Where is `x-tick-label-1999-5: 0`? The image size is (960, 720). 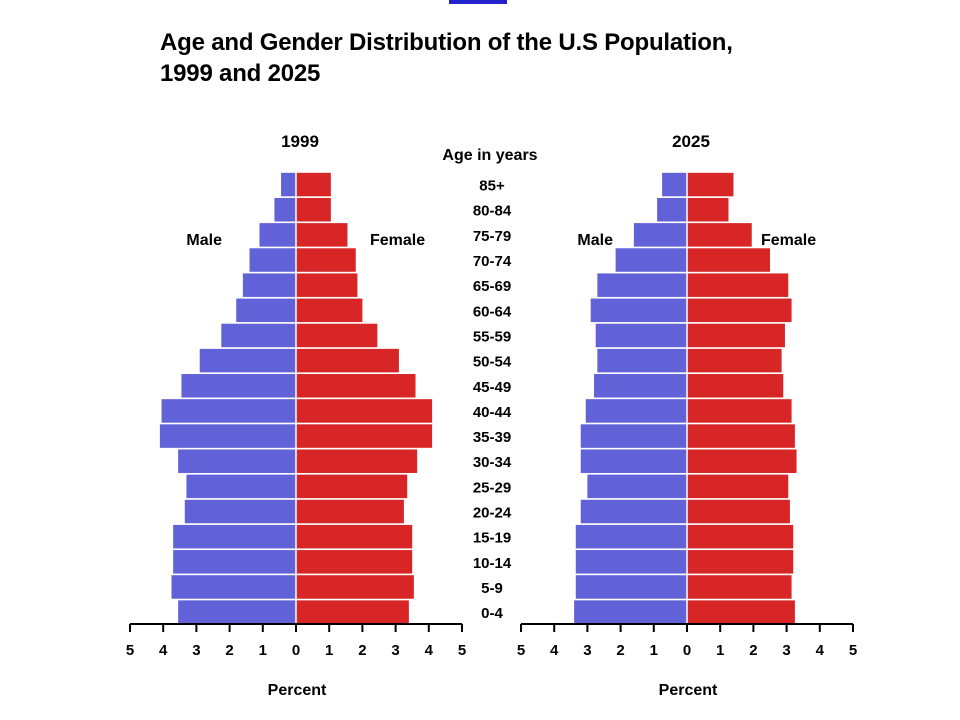 x-tick-label-1999-5: 0 is located at coordinates (296, 650).